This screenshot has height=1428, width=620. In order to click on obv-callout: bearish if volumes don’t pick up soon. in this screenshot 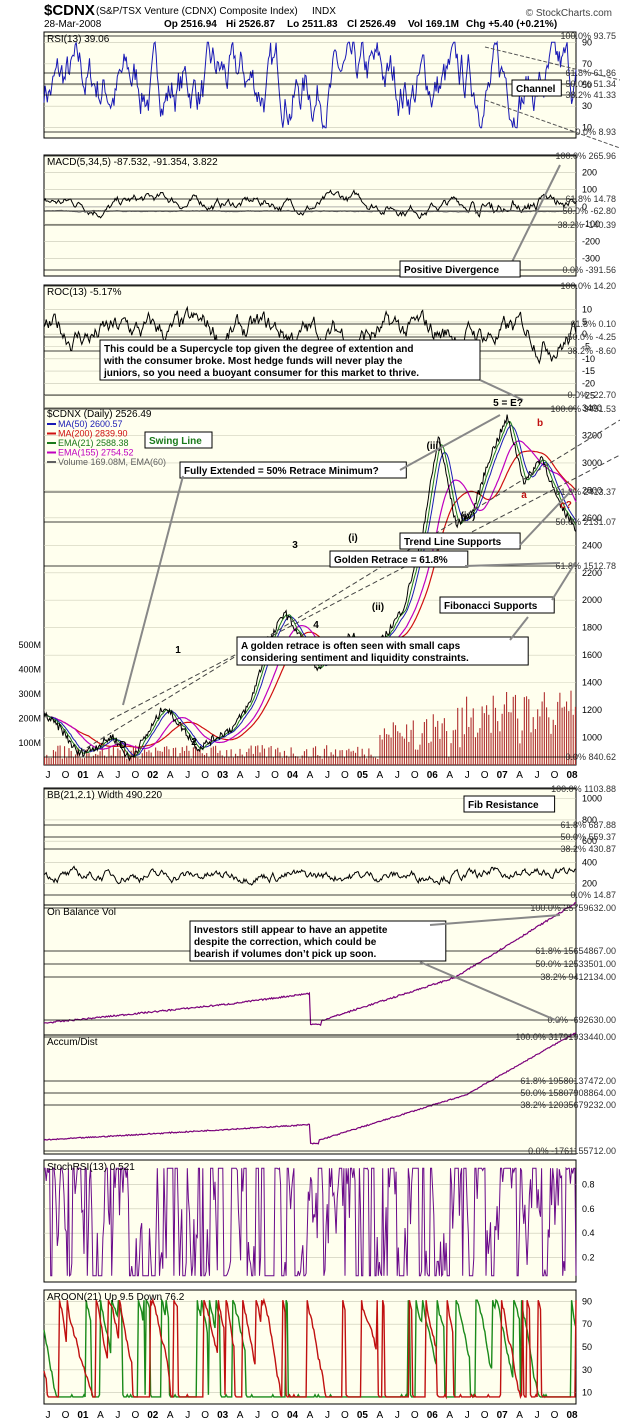, I will do `click(285, 954)`.